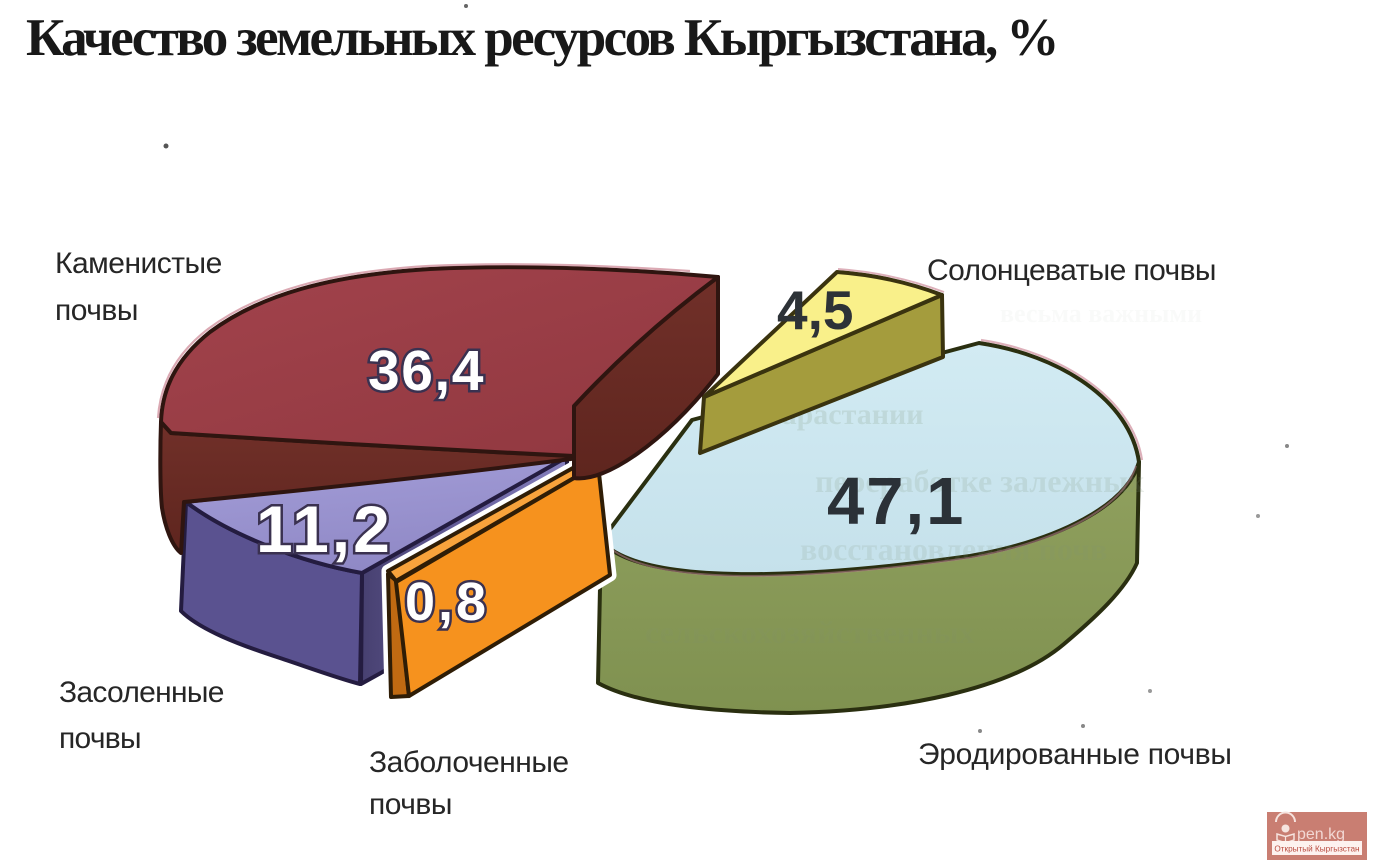  What do you see at coordinates (1321, 834) in the screenshot?
I see `svg-text: pen.kg` at bounding box center [1321, 834].